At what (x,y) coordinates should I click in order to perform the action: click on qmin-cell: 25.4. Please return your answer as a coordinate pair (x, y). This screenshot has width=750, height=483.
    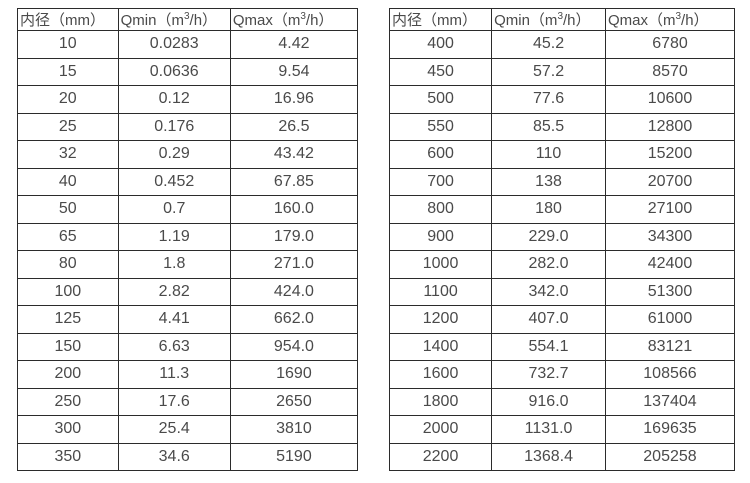
    Looking at the image, I should click on (174, 429).